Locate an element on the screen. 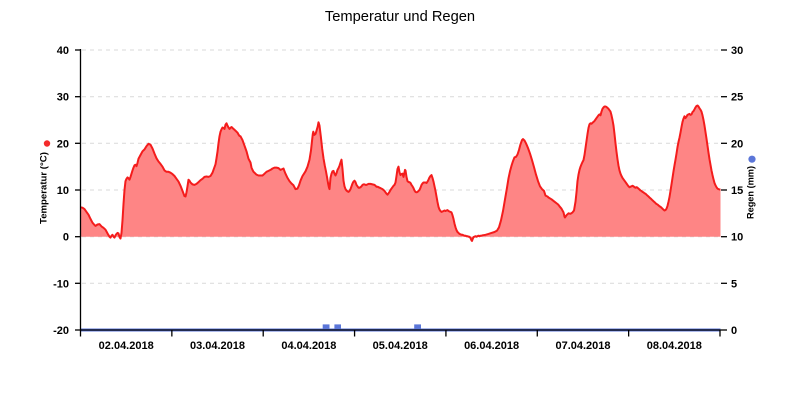 Image resolution: width=800 pixels, height=400 pixels. svg-text: Temperatur und Regen is located at coordinates (400, 17).